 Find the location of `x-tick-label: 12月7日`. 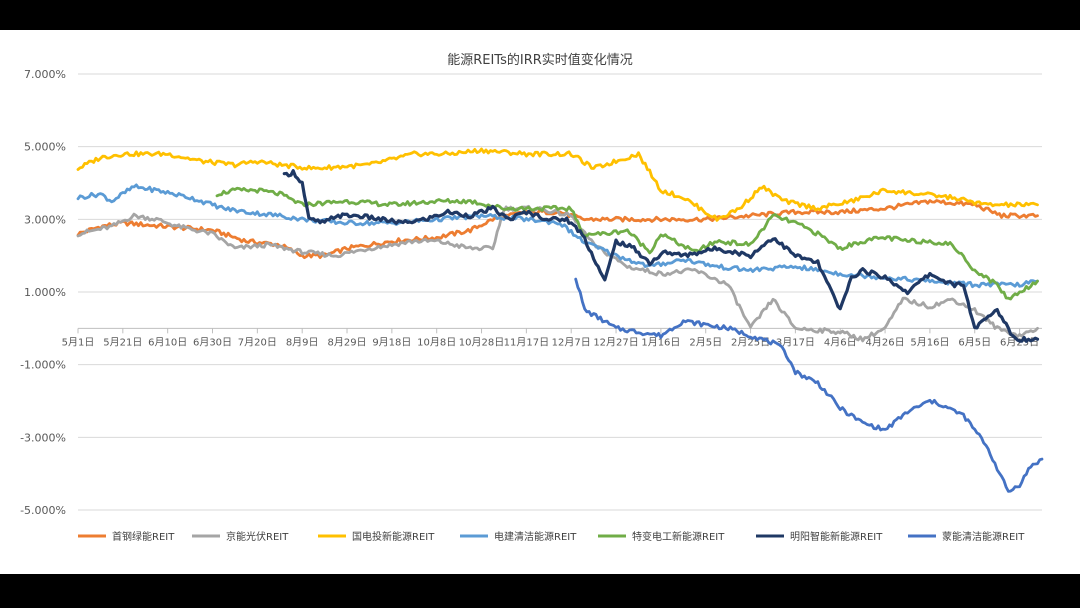

x-tick-label: 12月7日 is located at coordinates (571, 342).